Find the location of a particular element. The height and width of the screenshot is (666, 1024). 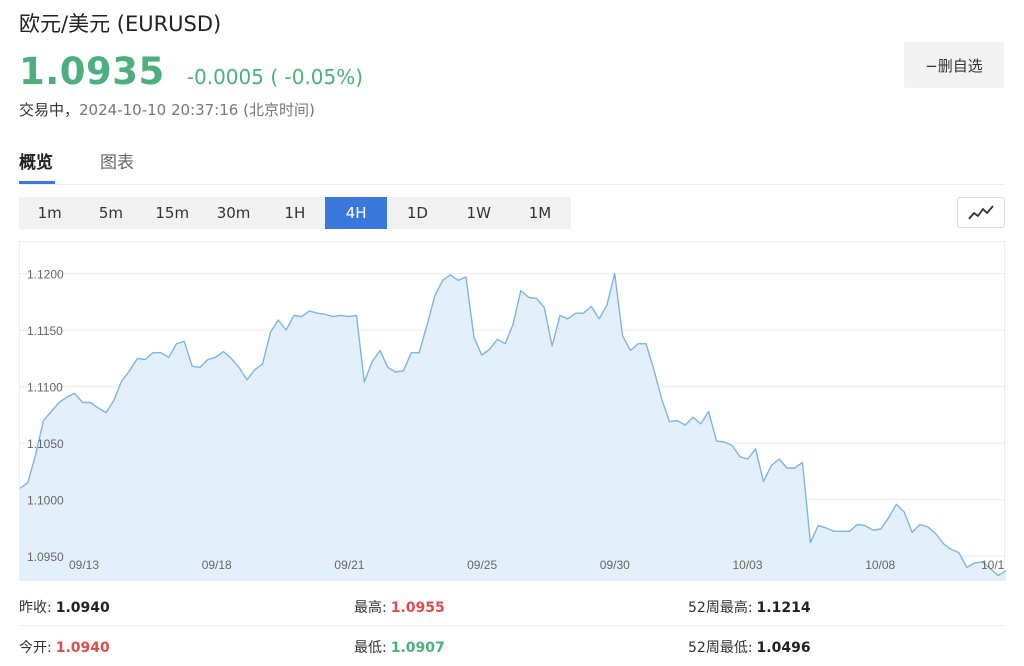

interval-selector: 1m 5m 15m 30m 1H 4H 1D 1W 1M is located at coordinates (295, 213).